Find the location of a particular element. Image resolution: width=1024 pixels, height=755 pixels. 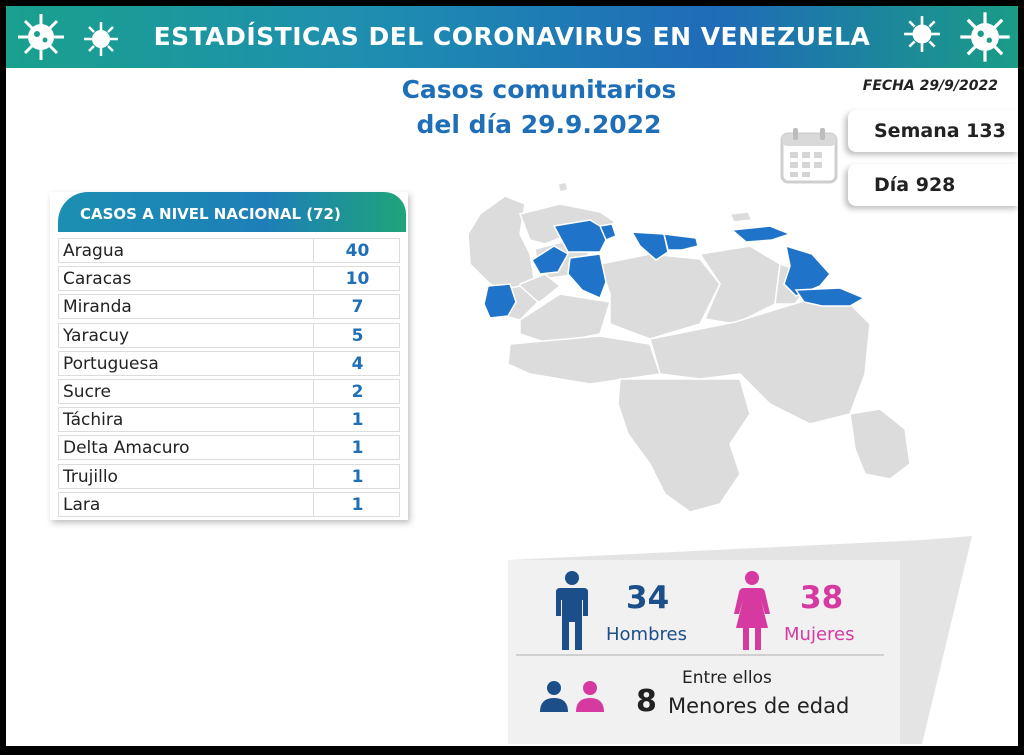

case-count: 40 is located at coordinates (357, 250).